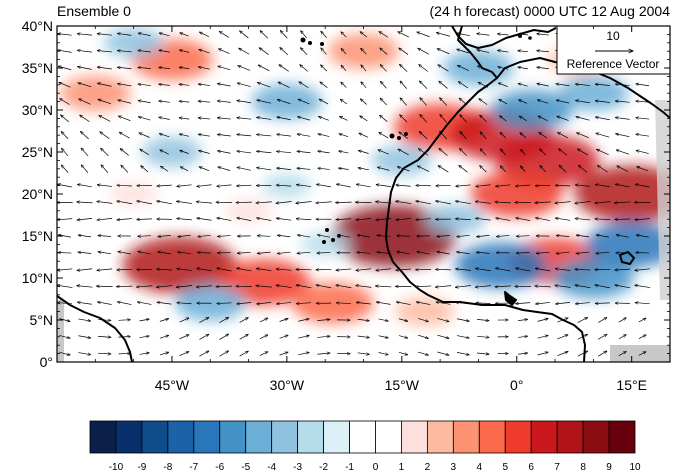  I want to click on reference-vector-label: Reference Vector, so click(613, 64).